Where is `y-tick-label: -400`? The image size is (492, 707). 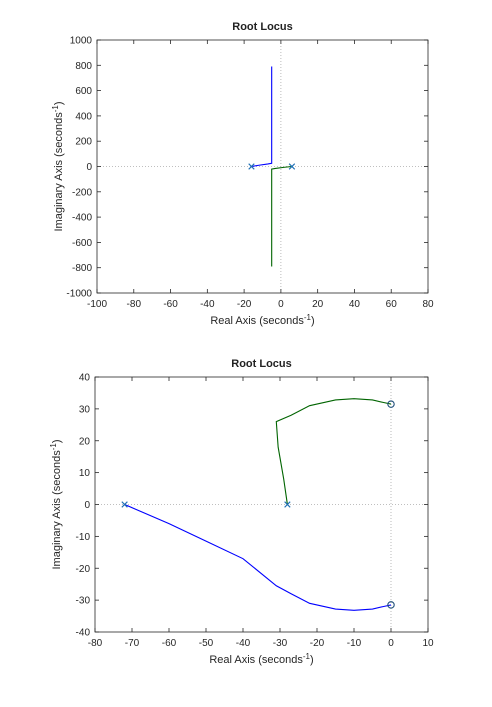 y-tick-label: -400 is located at coordinates (82, 218).